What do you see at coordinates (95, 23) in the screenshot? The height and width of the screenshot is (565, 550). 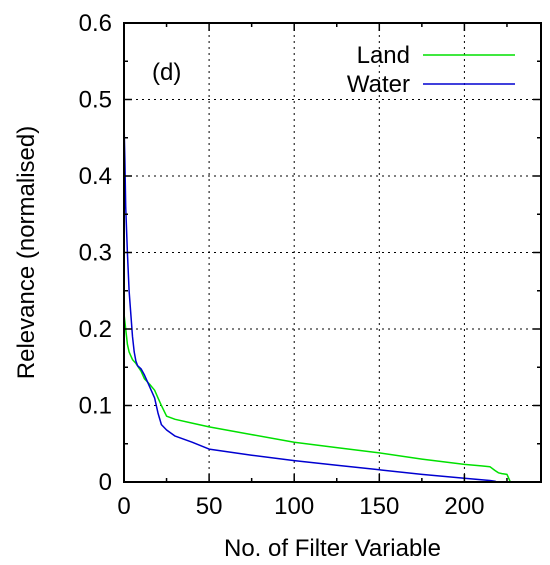 I see `y-tick-label: 0.6` at bounding box center [95, 23].